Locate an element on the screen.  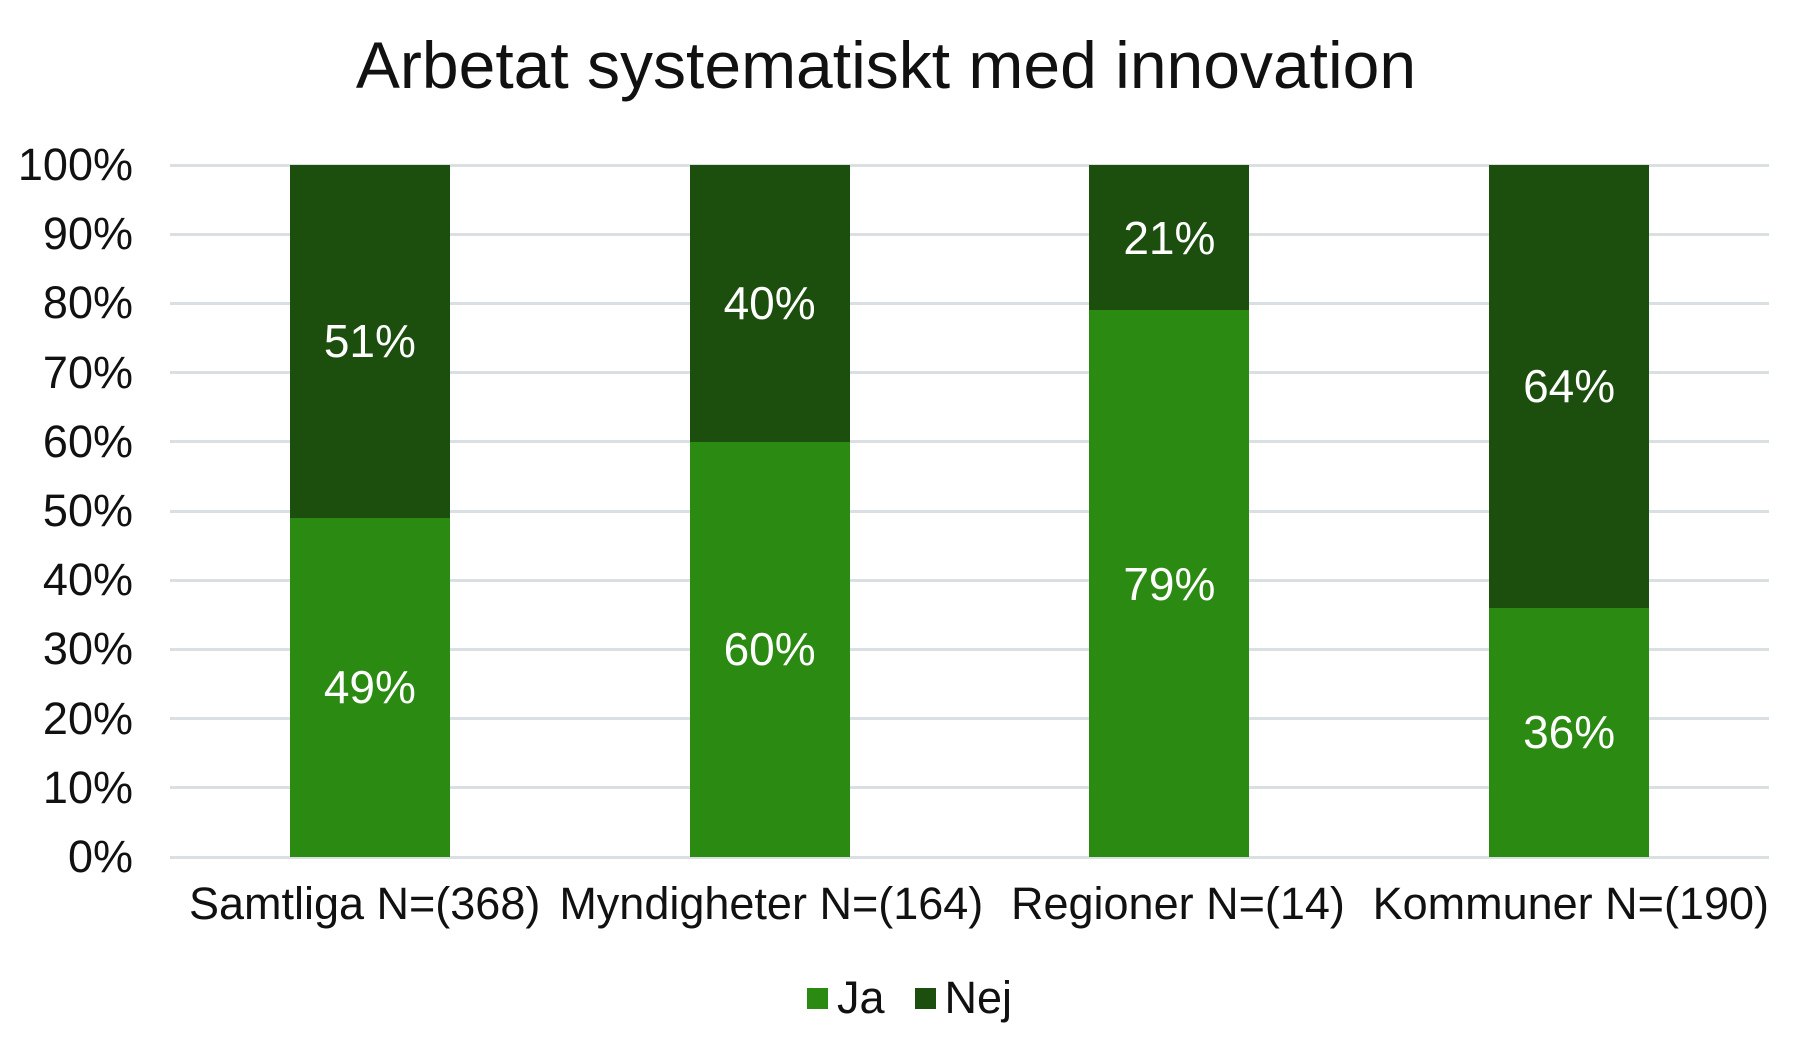
legend: Ja Nej is located at coordinates (909, 998).